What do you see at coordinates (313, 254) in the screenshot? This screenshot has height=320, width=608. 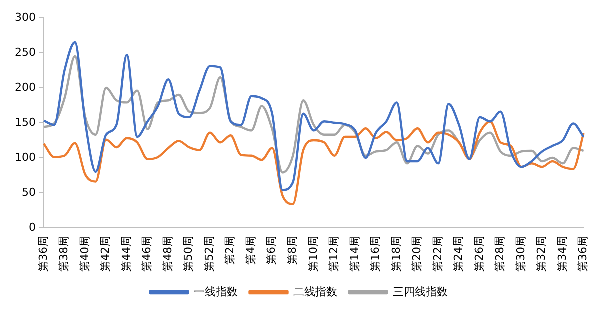 I see `x-tick-label: 第10周` at bounding box center [313, 254].